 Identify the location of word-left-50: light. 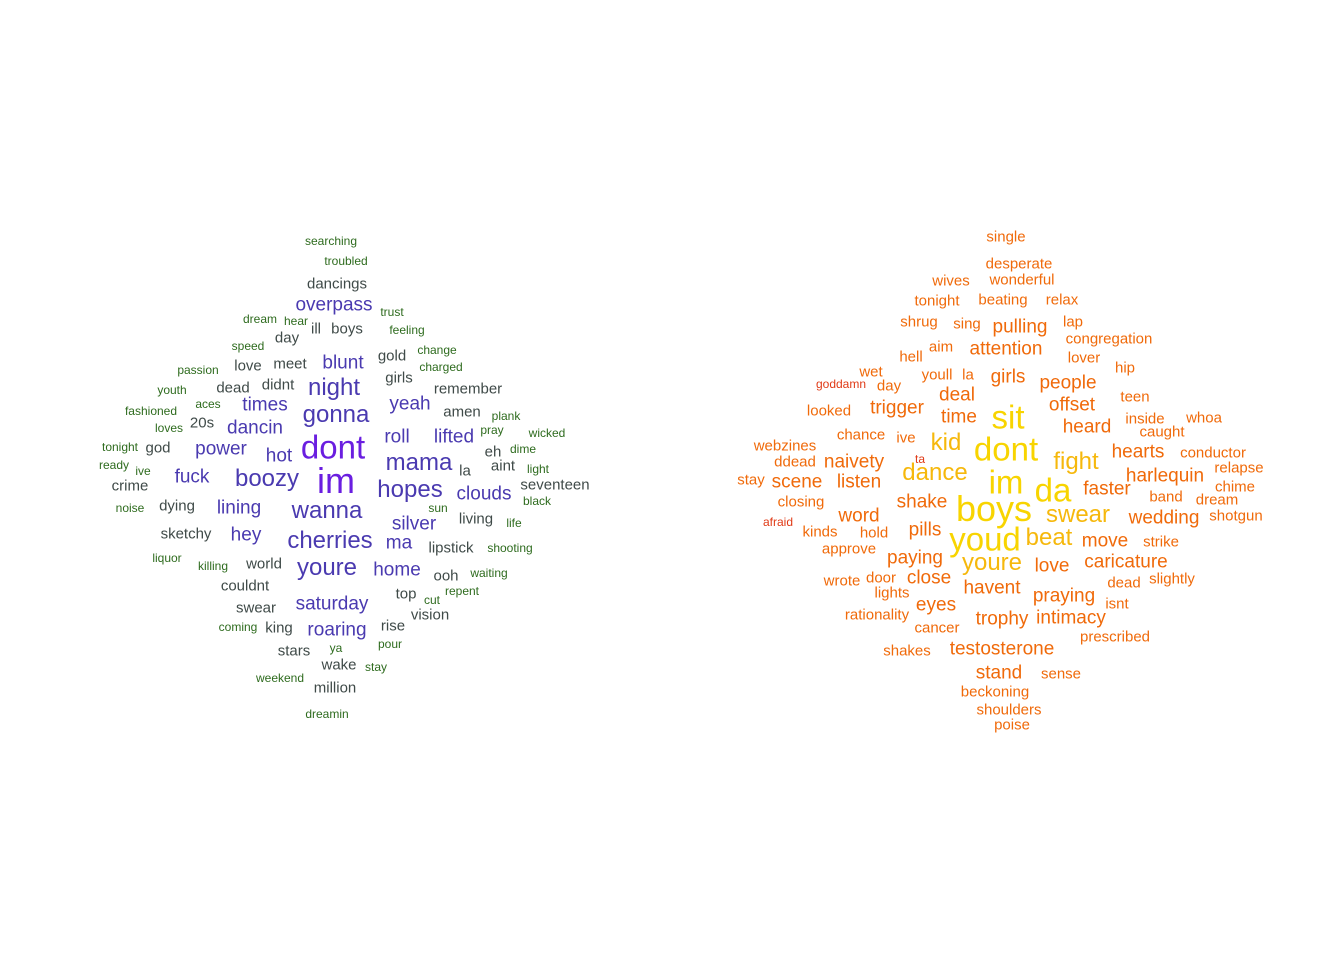
(538, 469).